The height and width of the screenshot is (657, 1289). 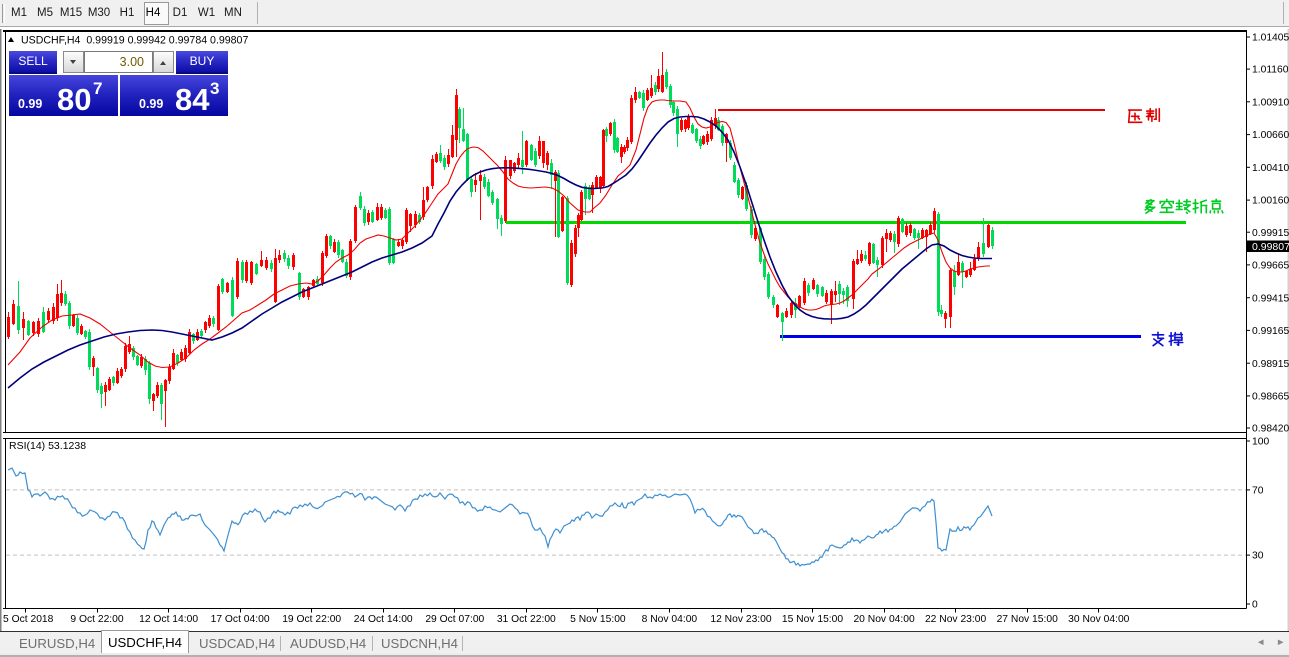 I want to click on svg-text: 0.99415, so click(x=1270, y=298).